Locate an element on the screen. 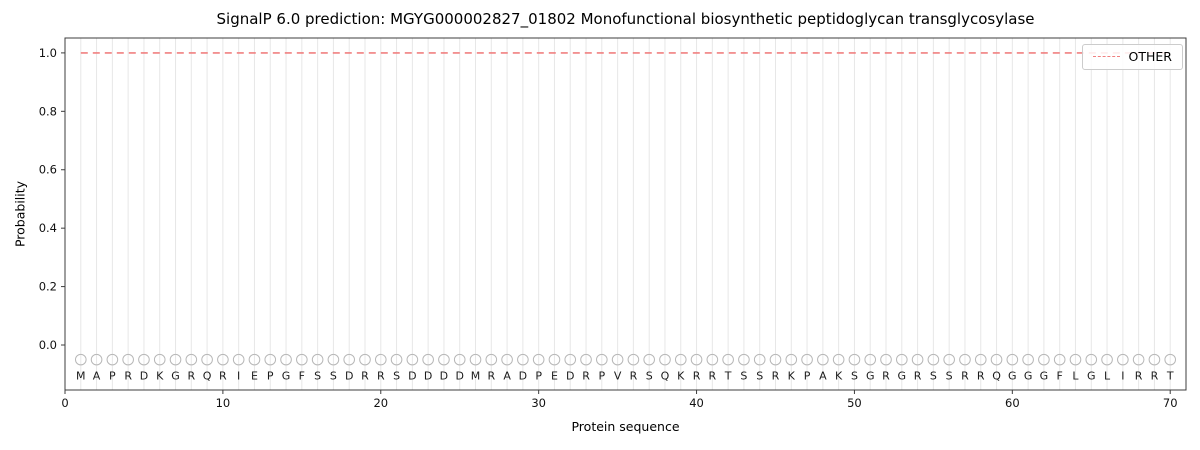 The image size is (1200, 450). legend: OTHER is located at coordinates (1132, 57).